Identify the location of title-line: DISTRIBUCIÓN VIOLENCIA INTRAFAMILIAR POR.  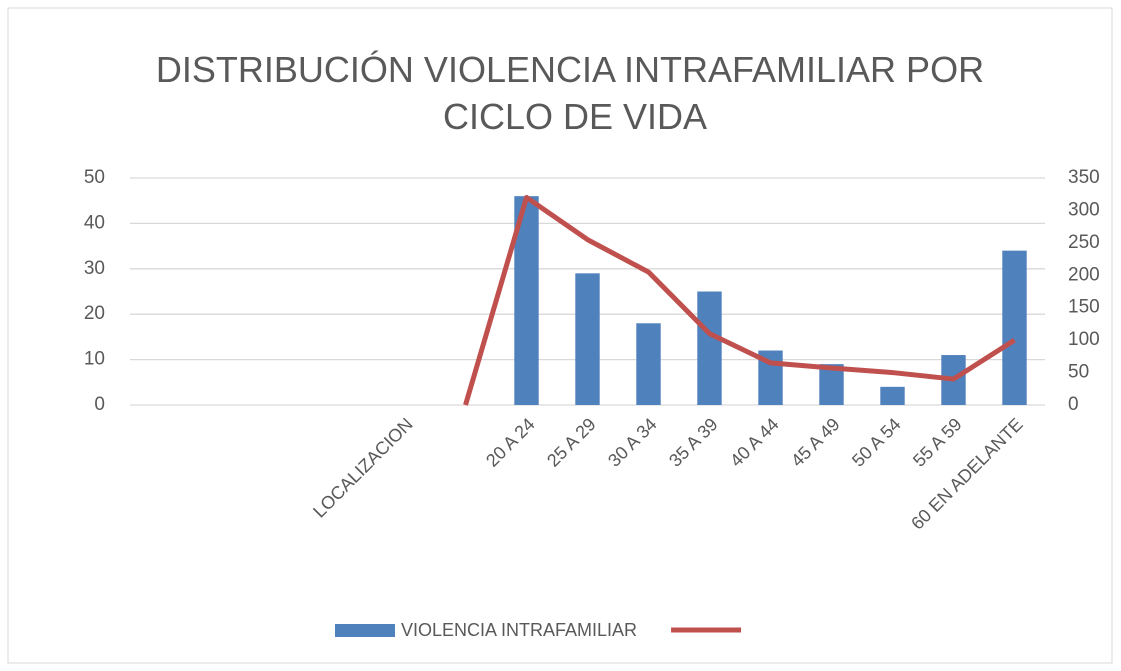
(570, 69).